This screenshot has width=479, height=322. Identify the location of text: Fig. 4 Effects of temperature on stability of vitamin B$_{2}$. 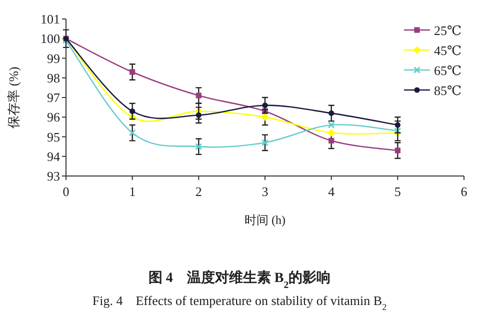
(240, 302).